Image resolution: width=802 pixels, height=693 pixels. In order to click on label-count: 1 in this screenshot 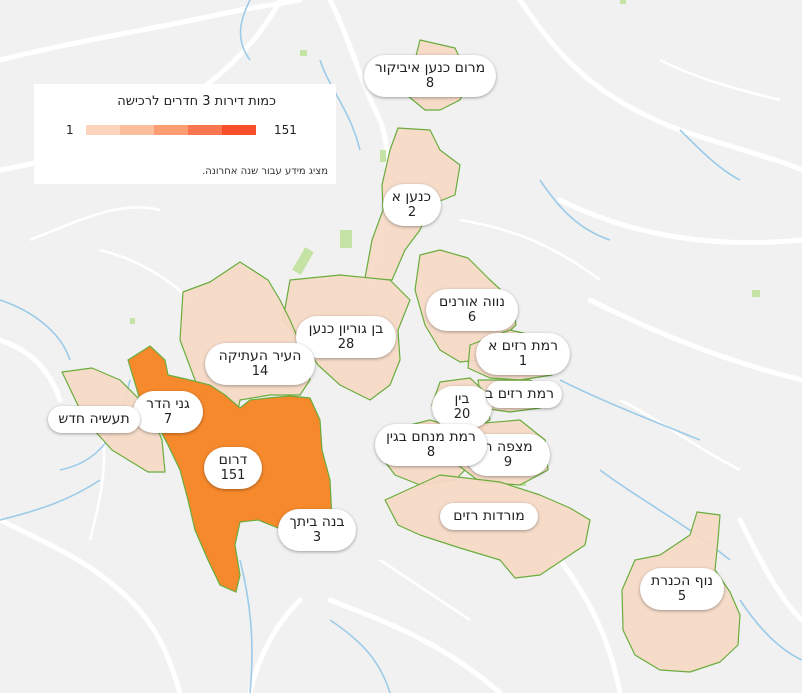, I will do `click(523, 361)`.